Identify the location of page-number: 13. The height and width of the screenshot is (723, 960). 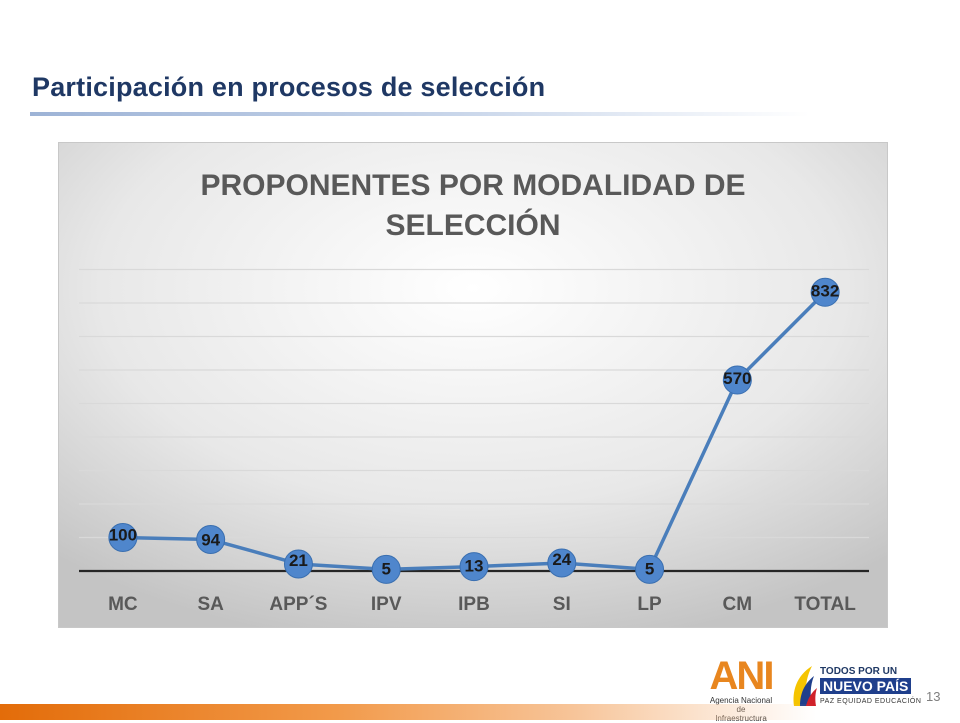
(933, 696).